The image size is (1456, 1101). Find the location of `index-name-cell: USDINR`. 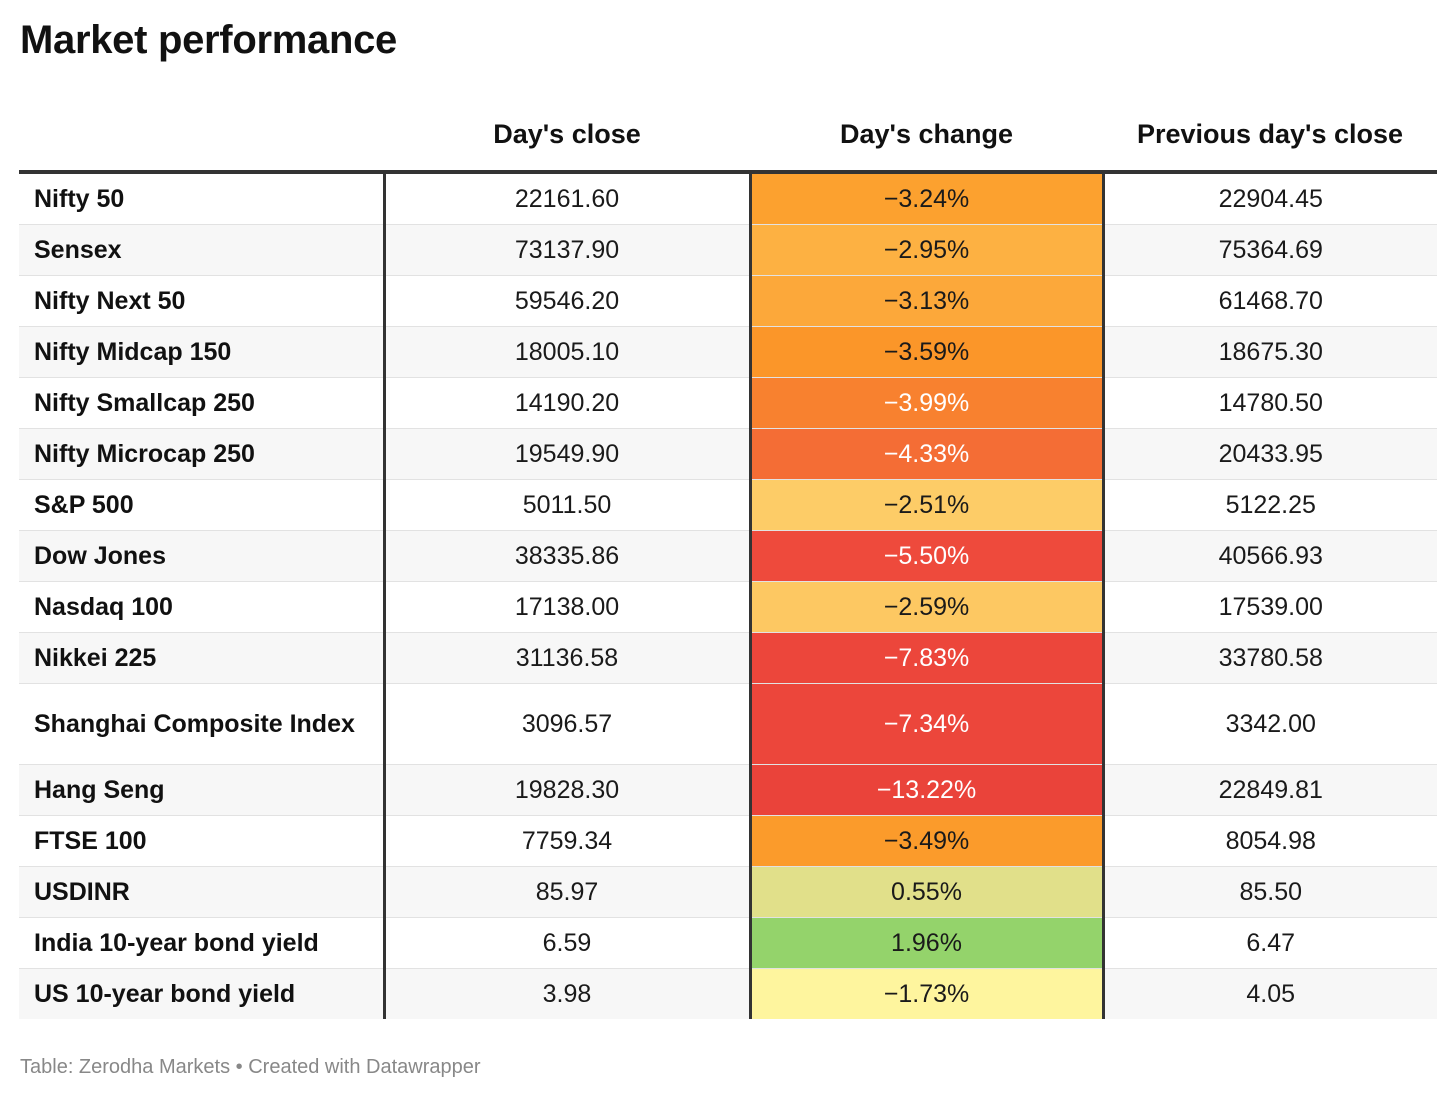

index-name-cell: USDINR is located at coordinates (201, 892).